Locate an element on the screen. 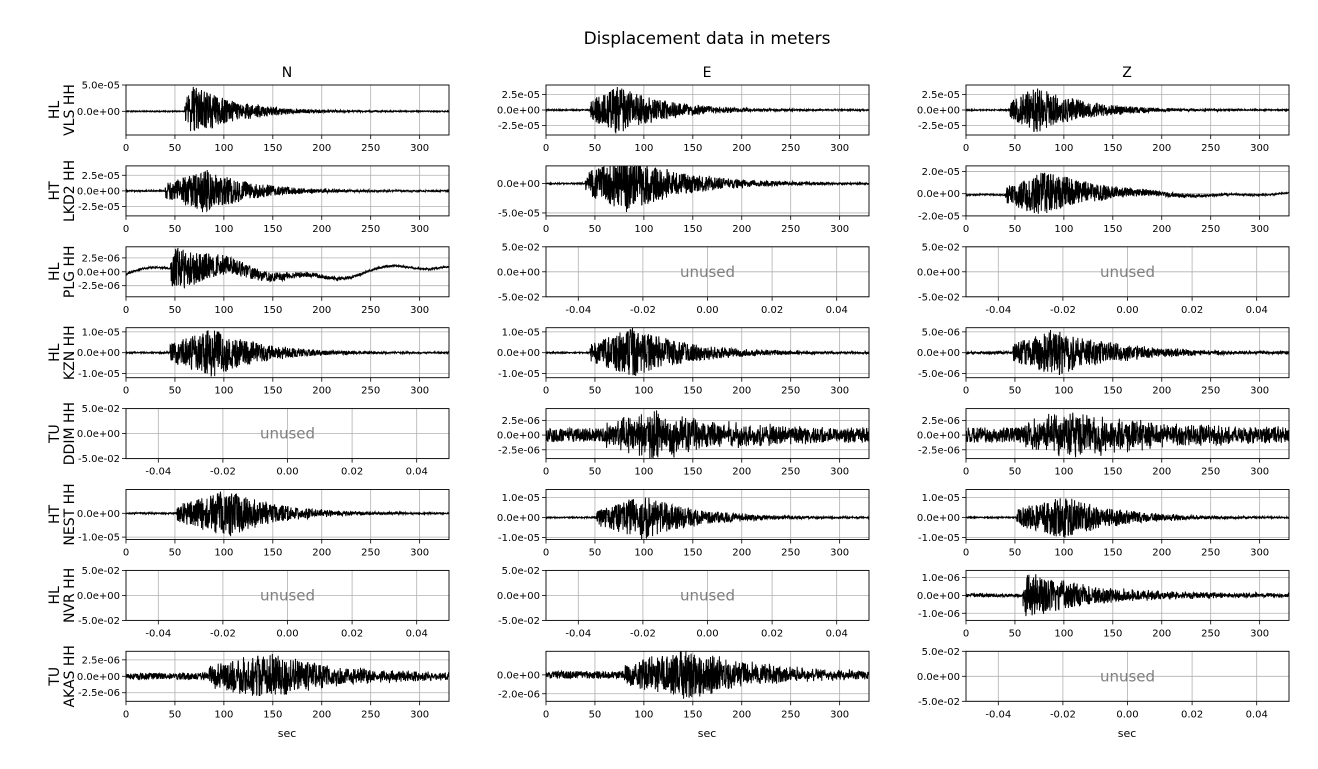 This screenshot has height=769, width=1318. column-title-e: E is located at coordinates (707, 73).